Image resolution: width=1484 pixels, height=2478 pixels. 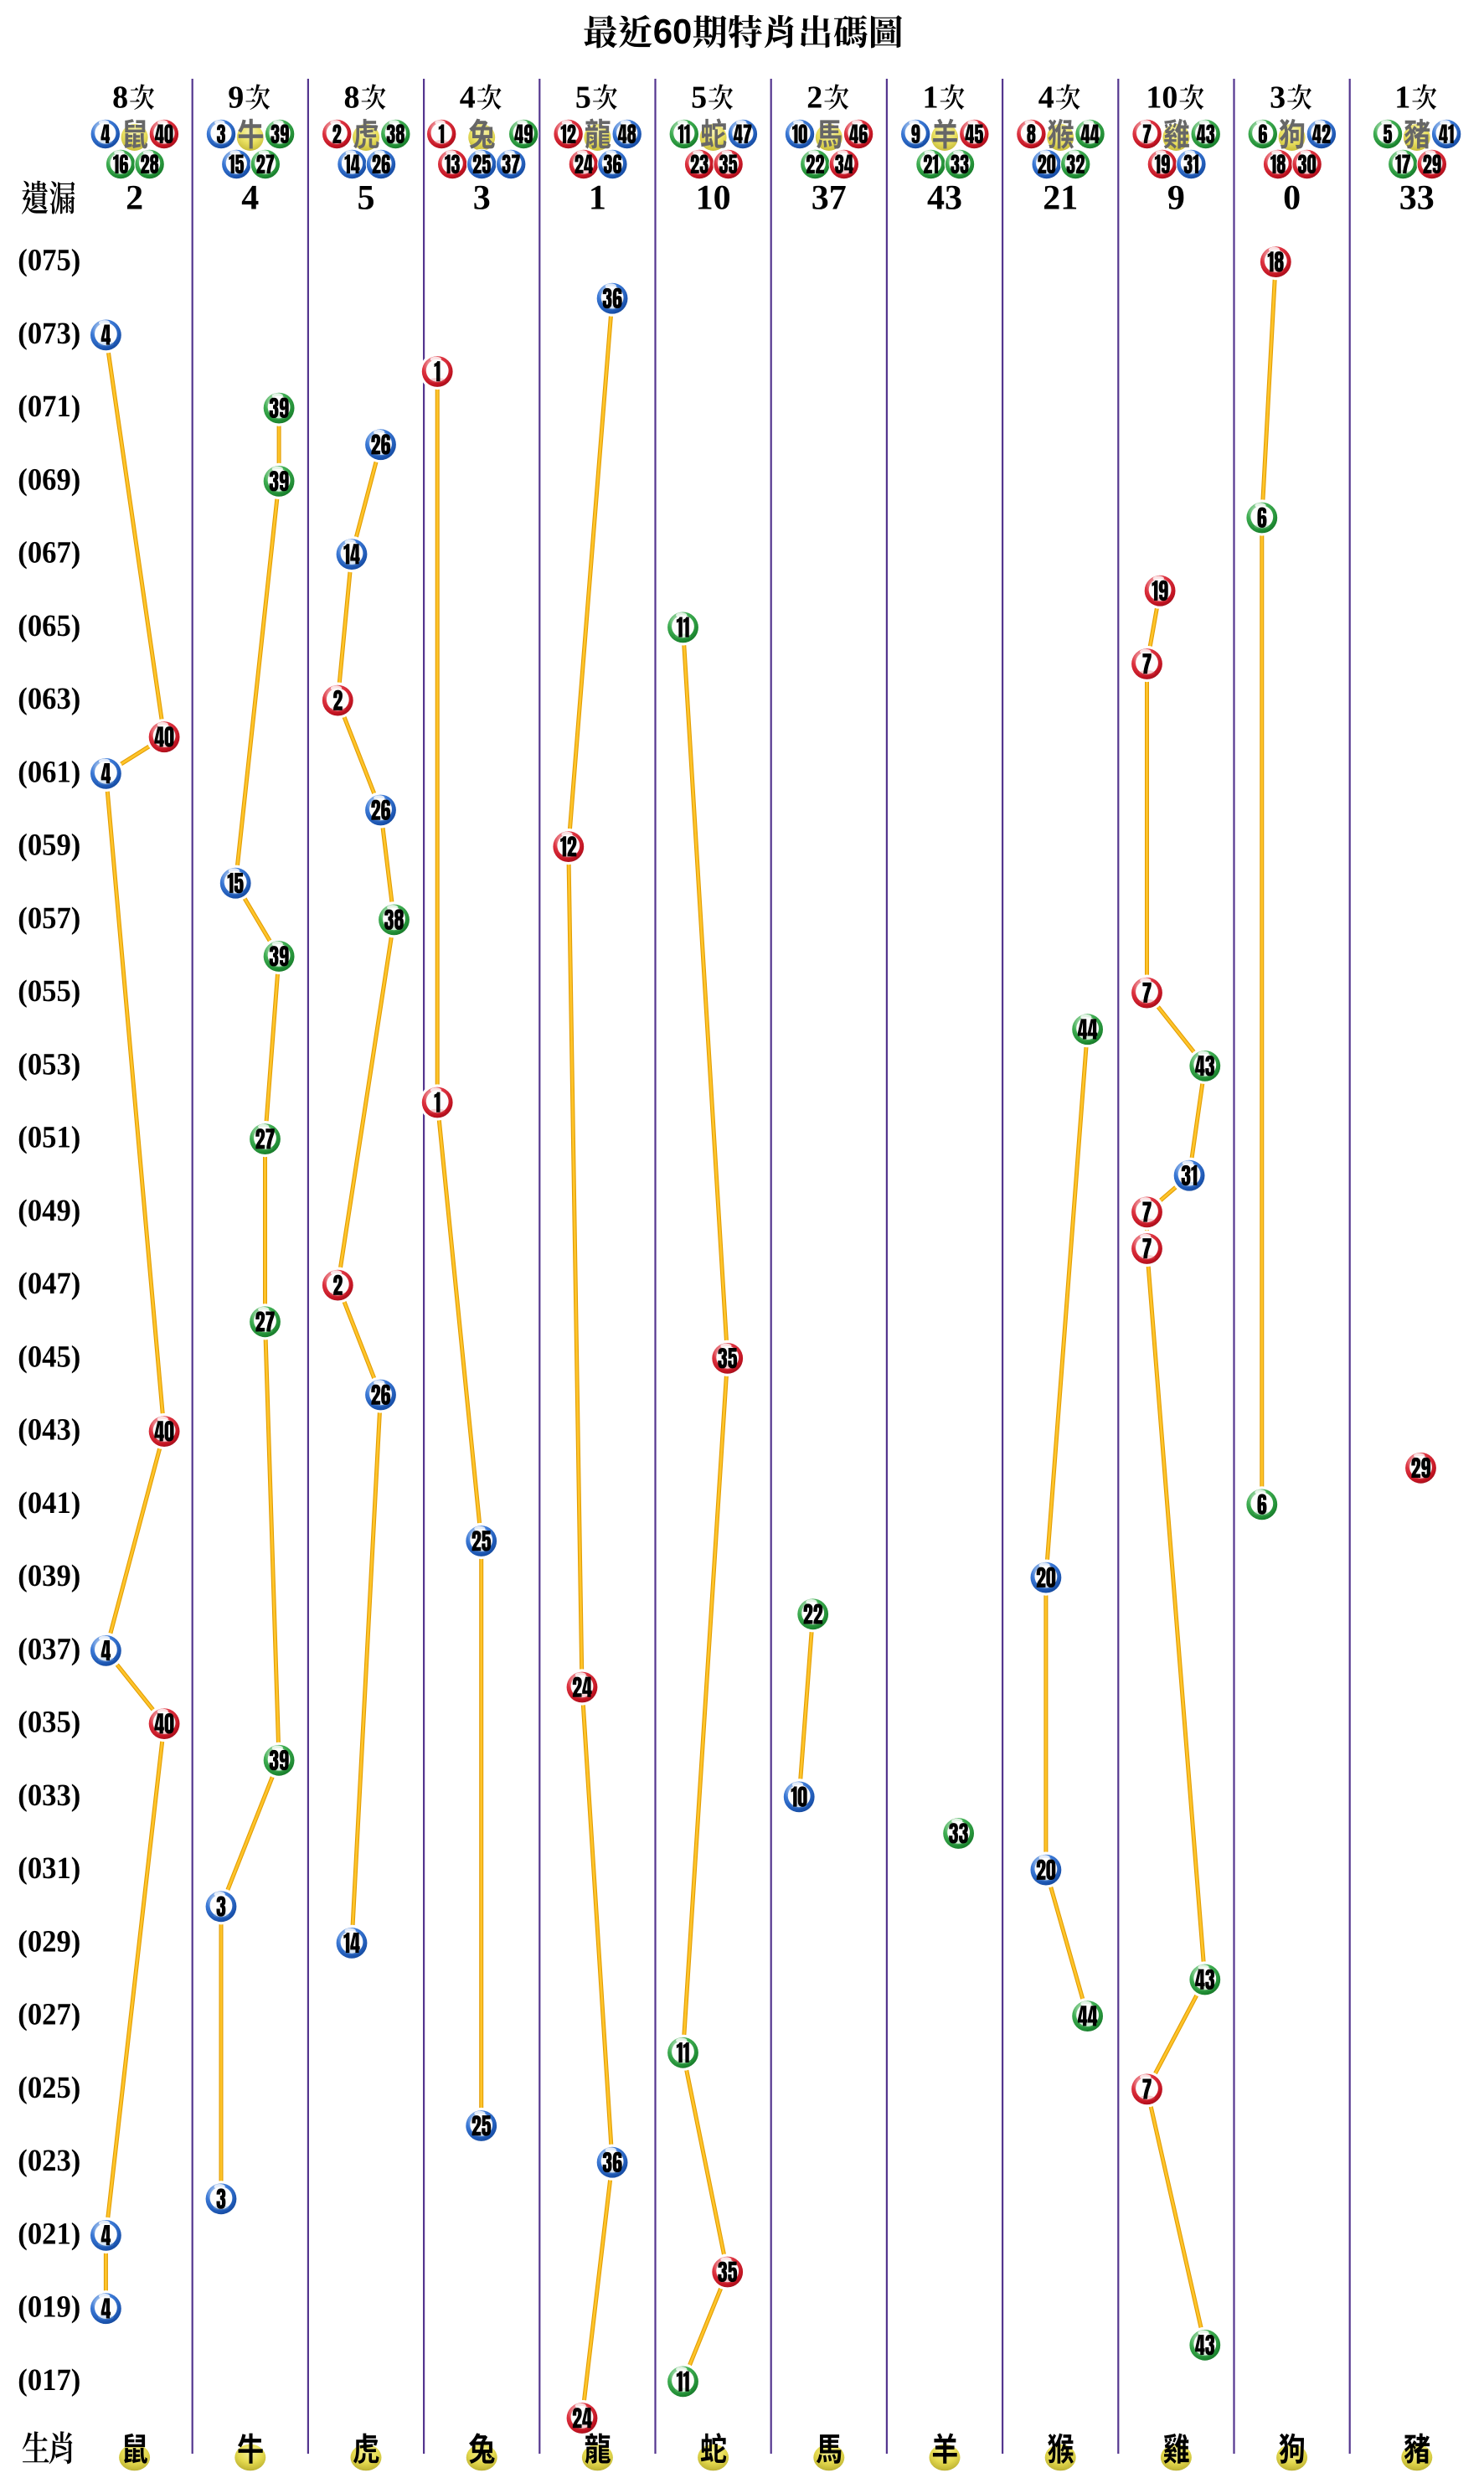 I want to click on svg-text: 21, so click(x=1060, y=198).